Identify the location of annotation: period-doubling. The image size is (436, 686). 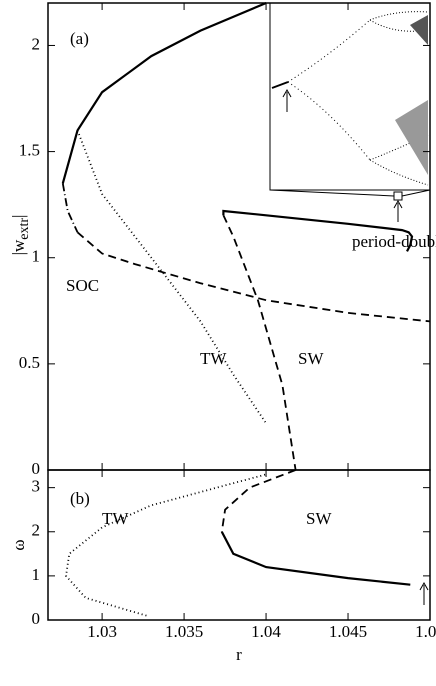
(394, 241).